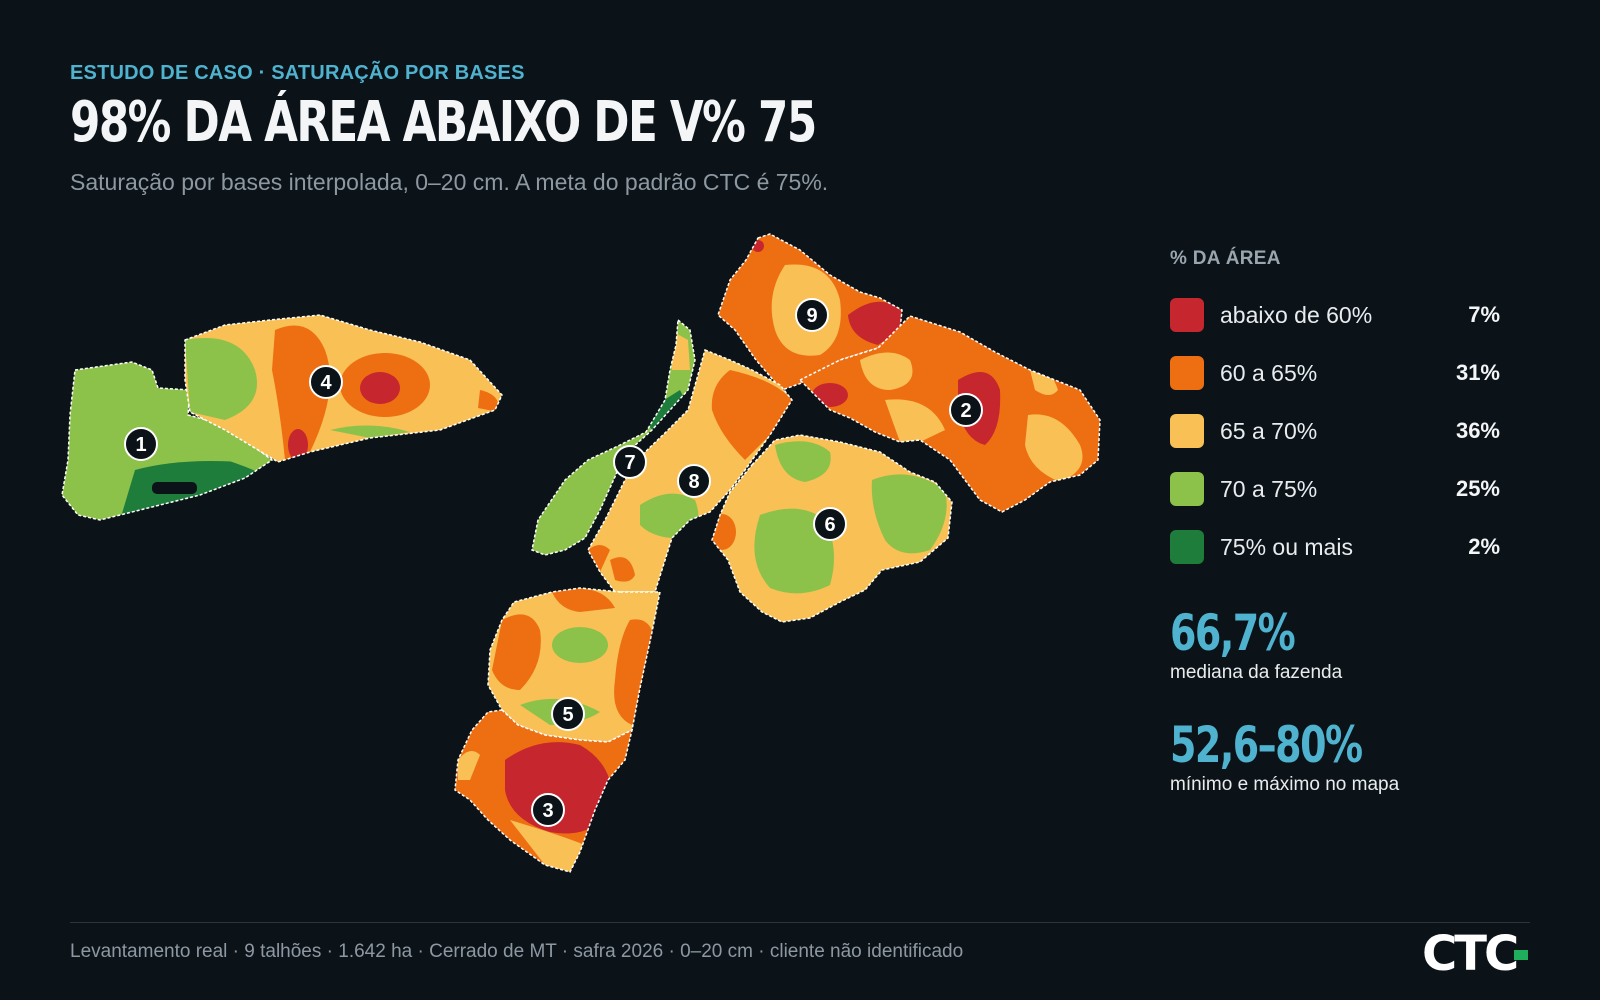 The height and width of the screenshot is (1000, 1600). Describe the element at coordinates (1484, 546) in the screenshot. I see `legend-value: 2%` at that location.